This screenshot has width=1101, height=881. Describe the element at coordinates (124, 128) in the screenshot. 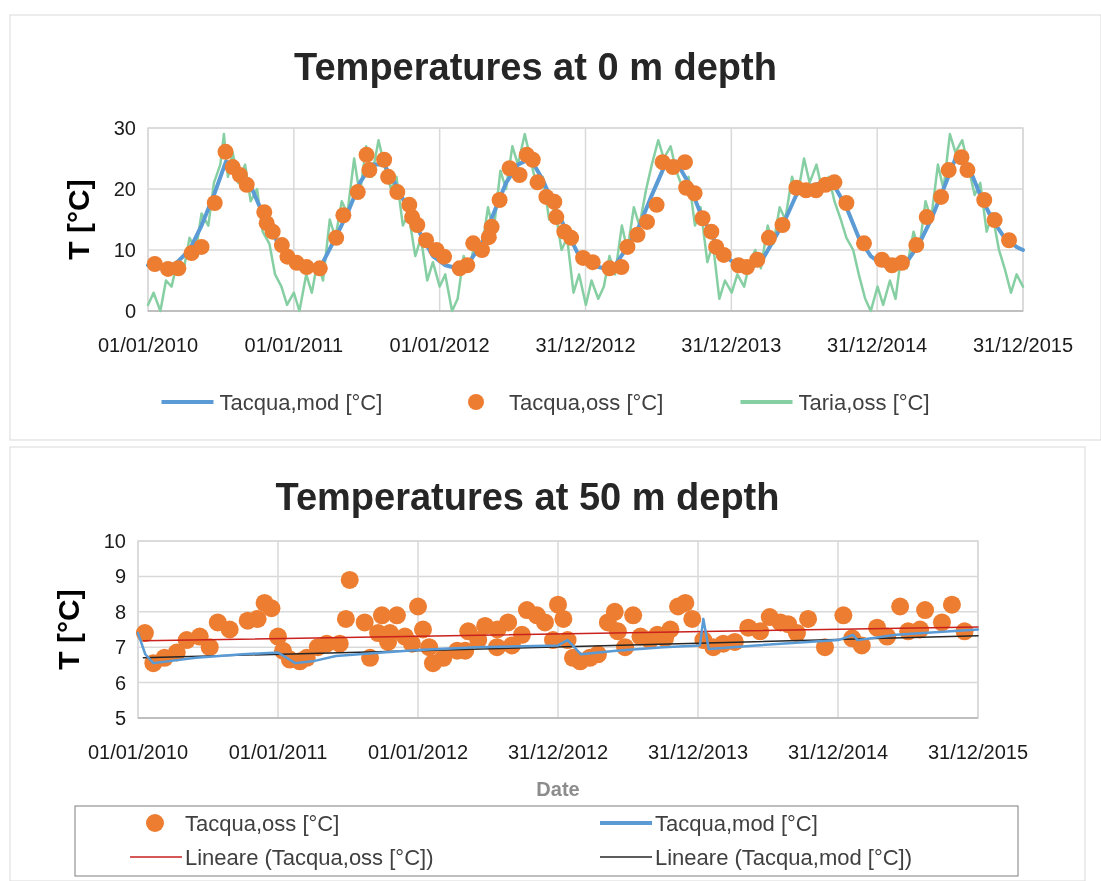

I see `y-tick-label: 30` at that location.